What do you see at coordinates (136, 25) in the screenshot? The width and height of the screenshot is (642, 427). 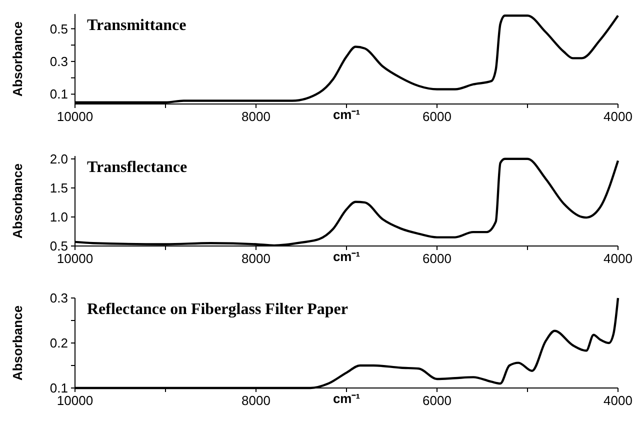 I see `chart-title: Transmittance` at bounding box center [136, 25].